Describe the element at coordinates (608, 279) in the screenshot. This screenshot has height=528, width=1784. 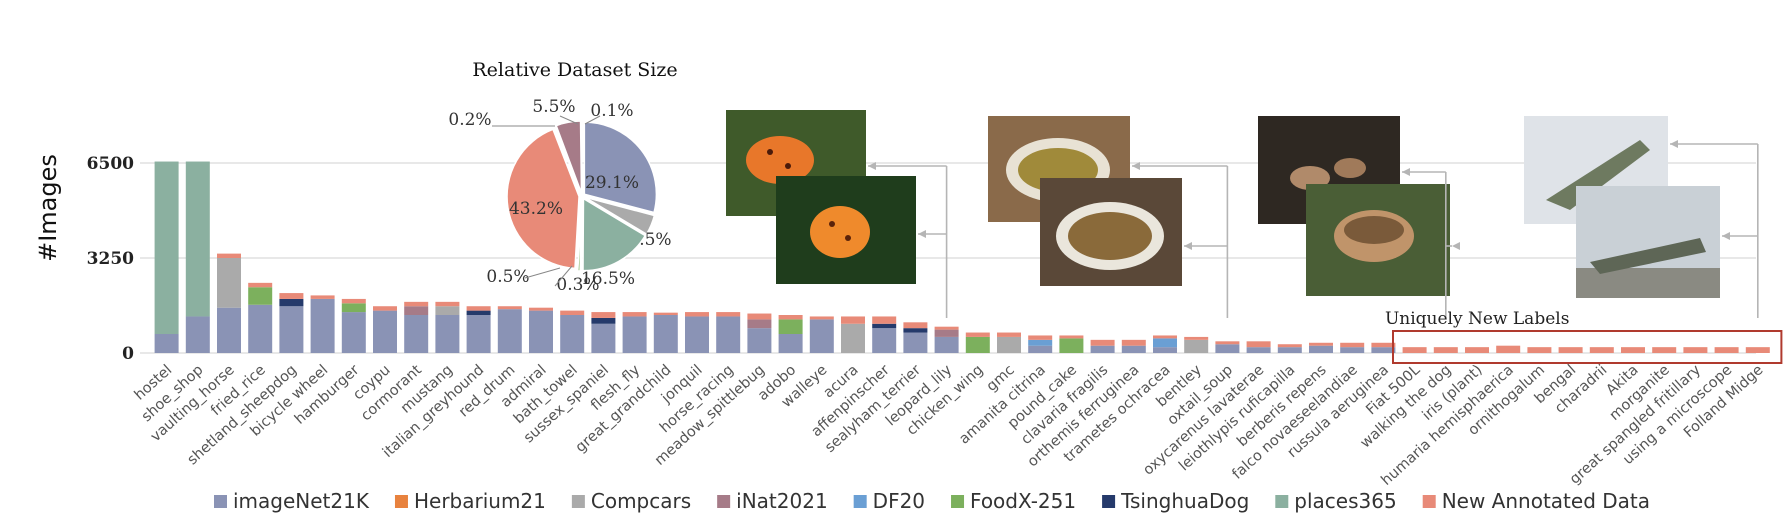
I see `pie-slice-label: 16.5%` at that location.